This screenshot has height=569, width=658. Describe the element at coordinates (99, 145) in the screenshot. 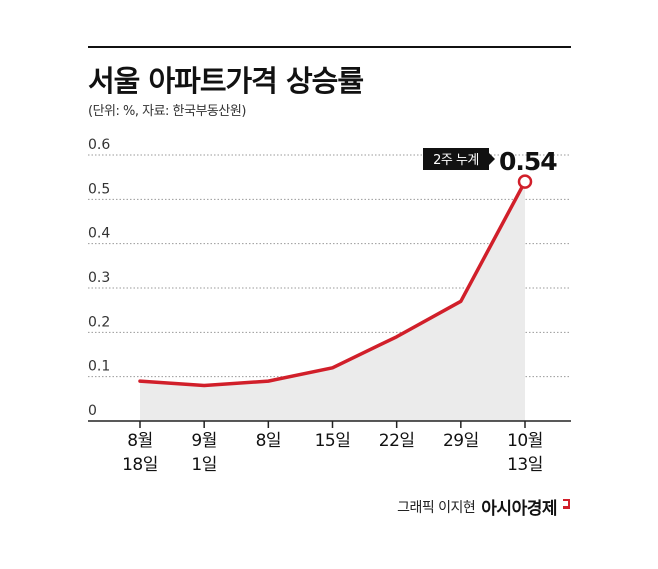

I see `y-tick-label: 0.6` at that location.